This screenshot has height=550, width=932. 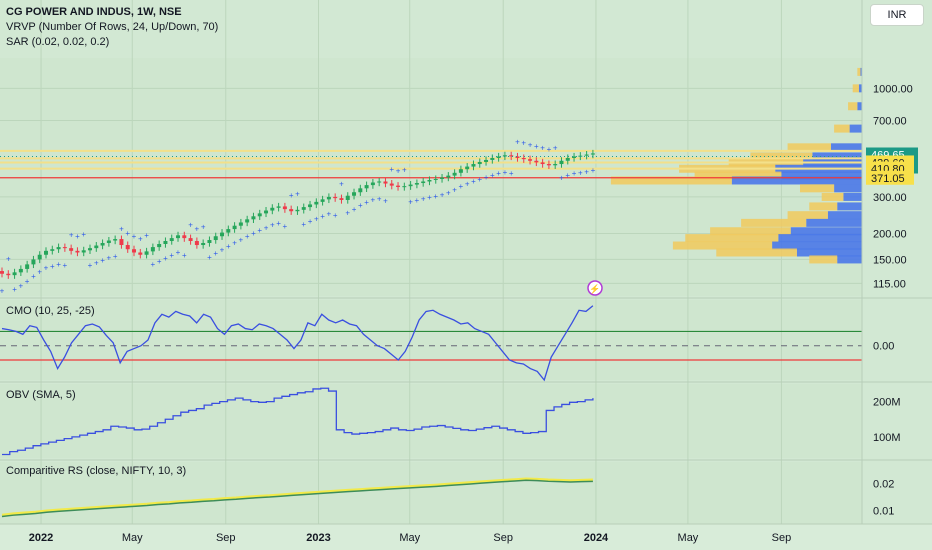 What do you see at coordinates (595, 288) in the screenshot?
I see `lightning-icon` at bounding box center [595, 288].